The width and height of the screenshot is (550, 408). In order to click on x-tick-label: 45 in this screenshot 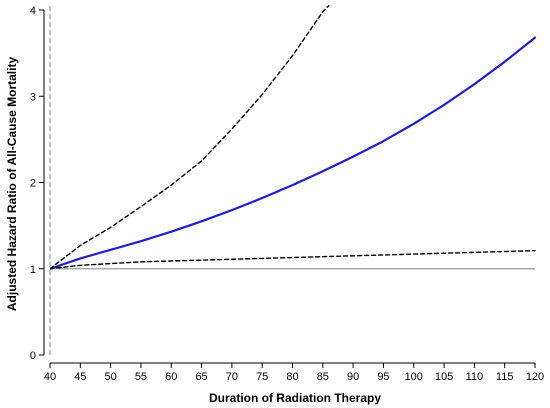, I will do `click(80, 377)`.